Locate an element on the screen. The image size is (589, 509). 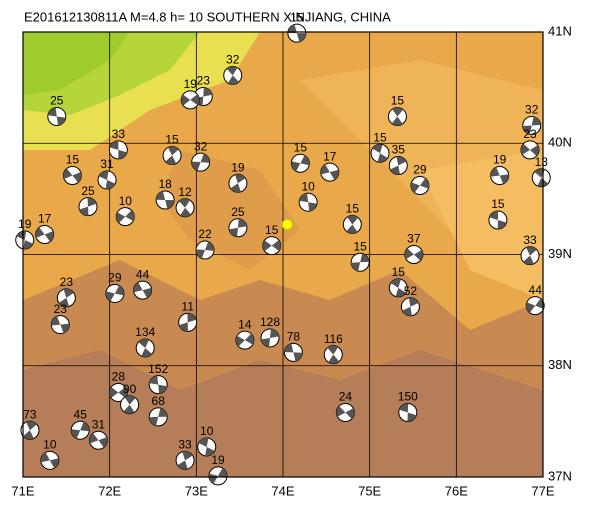
y-tick-label: 37N is located at coordinates (560, 475).